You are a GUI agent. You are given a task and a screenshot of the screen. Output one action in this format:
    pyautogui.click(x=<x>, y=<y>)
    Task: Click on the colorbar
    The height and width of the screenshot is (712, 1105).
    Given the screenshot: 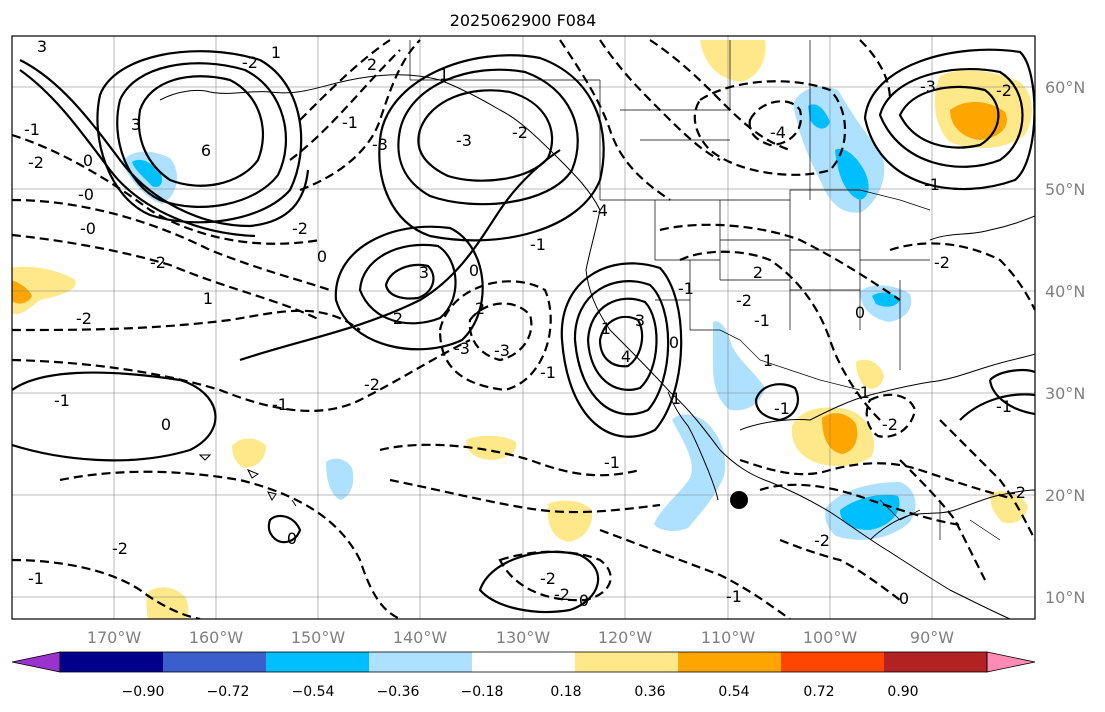 What is the action you would take?
    pyautogui.click(x=523, y=662)
    